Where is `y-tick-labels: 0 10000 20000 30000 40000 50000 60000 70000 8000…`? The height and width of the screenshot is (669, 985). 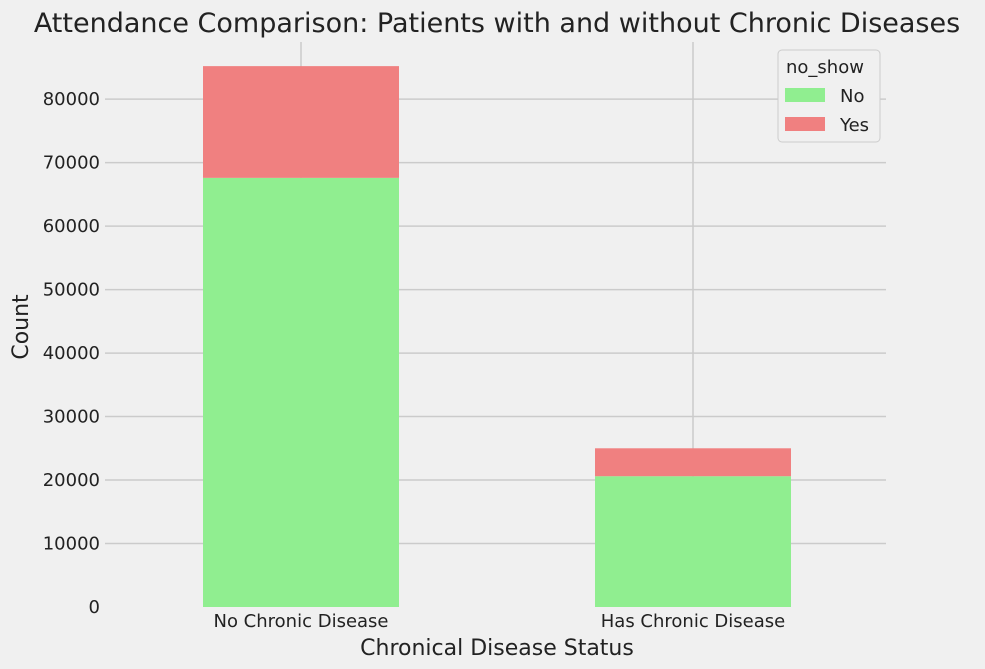 y-tick-labels: 0 10000 20000 30000 40000 50000 60000 70000 8000… is located at coordinates (71, 353).